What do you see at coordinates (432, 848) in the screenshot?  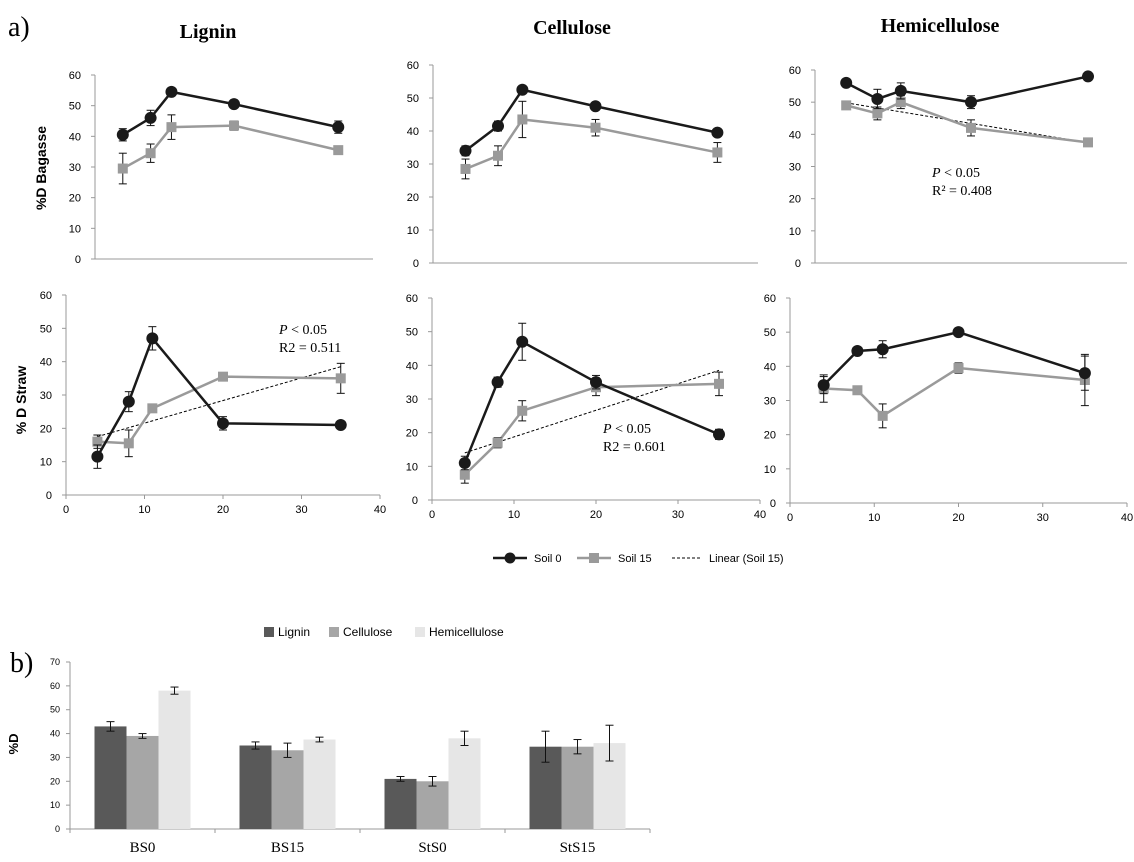 I see `category-label: StS0` at bounding box center [432, 848].